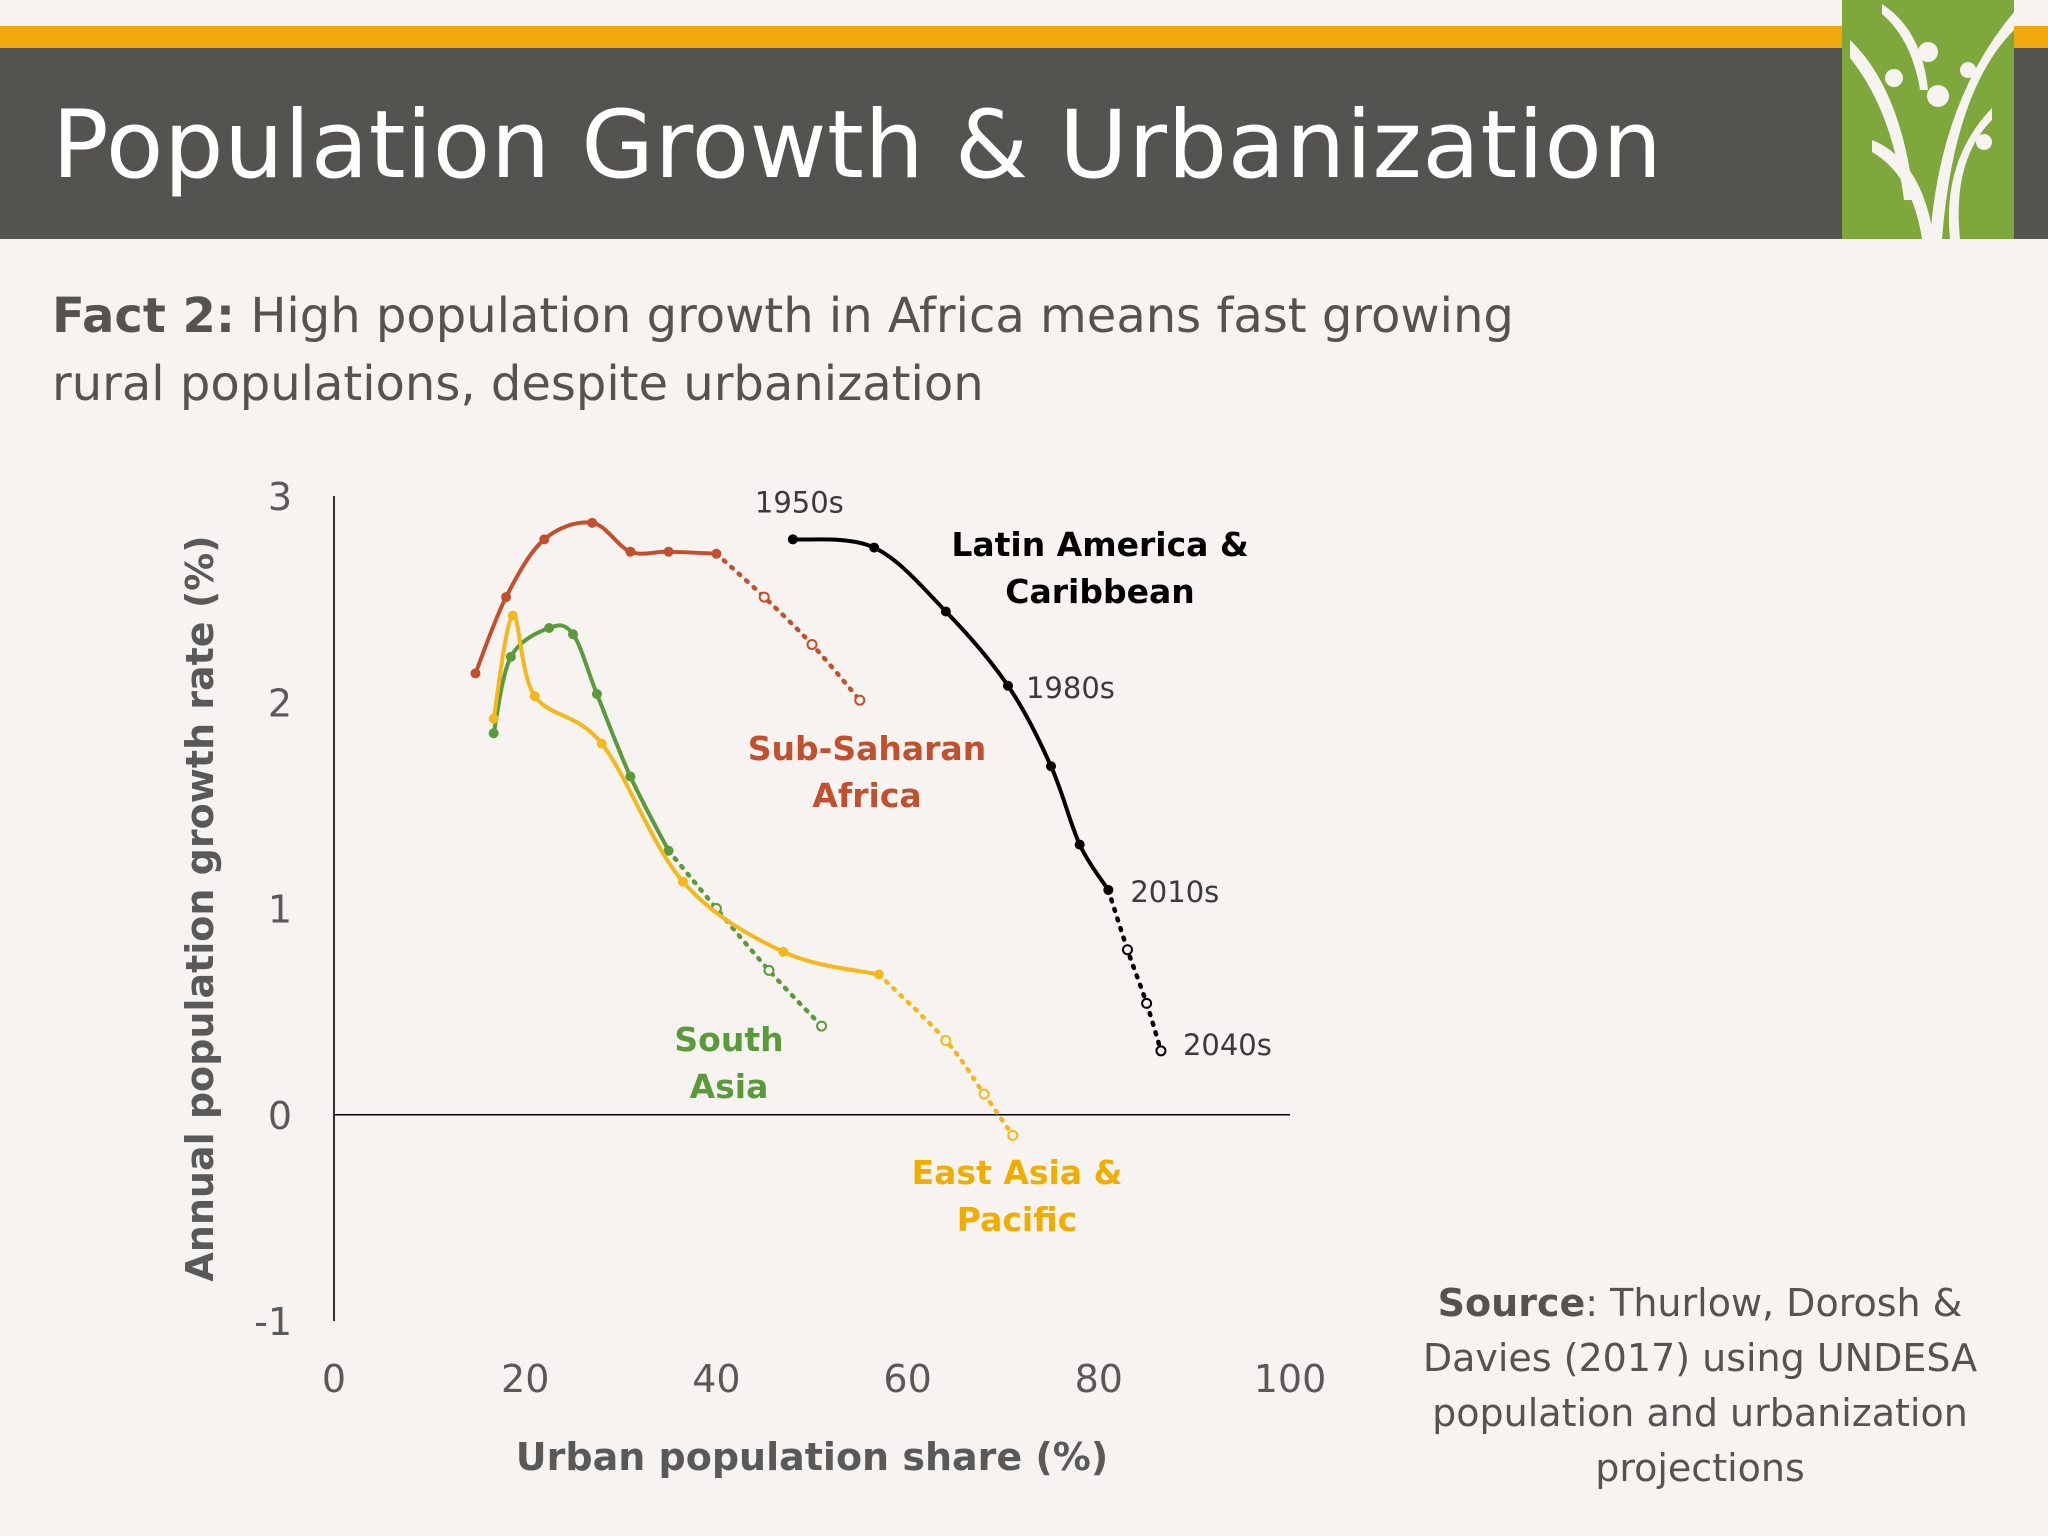 The image size is (2048, 1536). Describe the element at coordinates (866, 795) in the screenshot. I see `annotation-sub-saharan-africa: Africa` at that location.